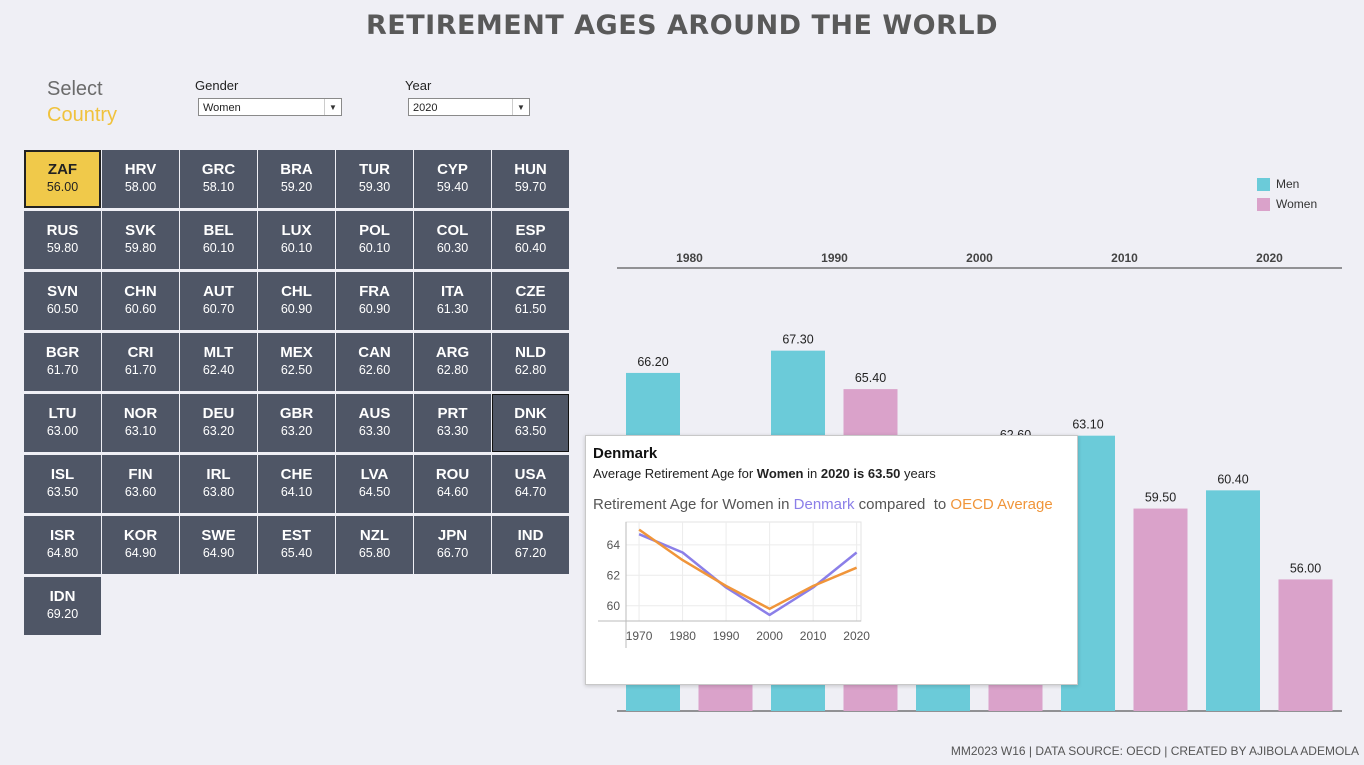 The width and height of the screenshot is (1364, 765). What do you see at coordinates (218, 474) in the screenshot?
I see `country-code: IRL` at bounding box center [218, 474].